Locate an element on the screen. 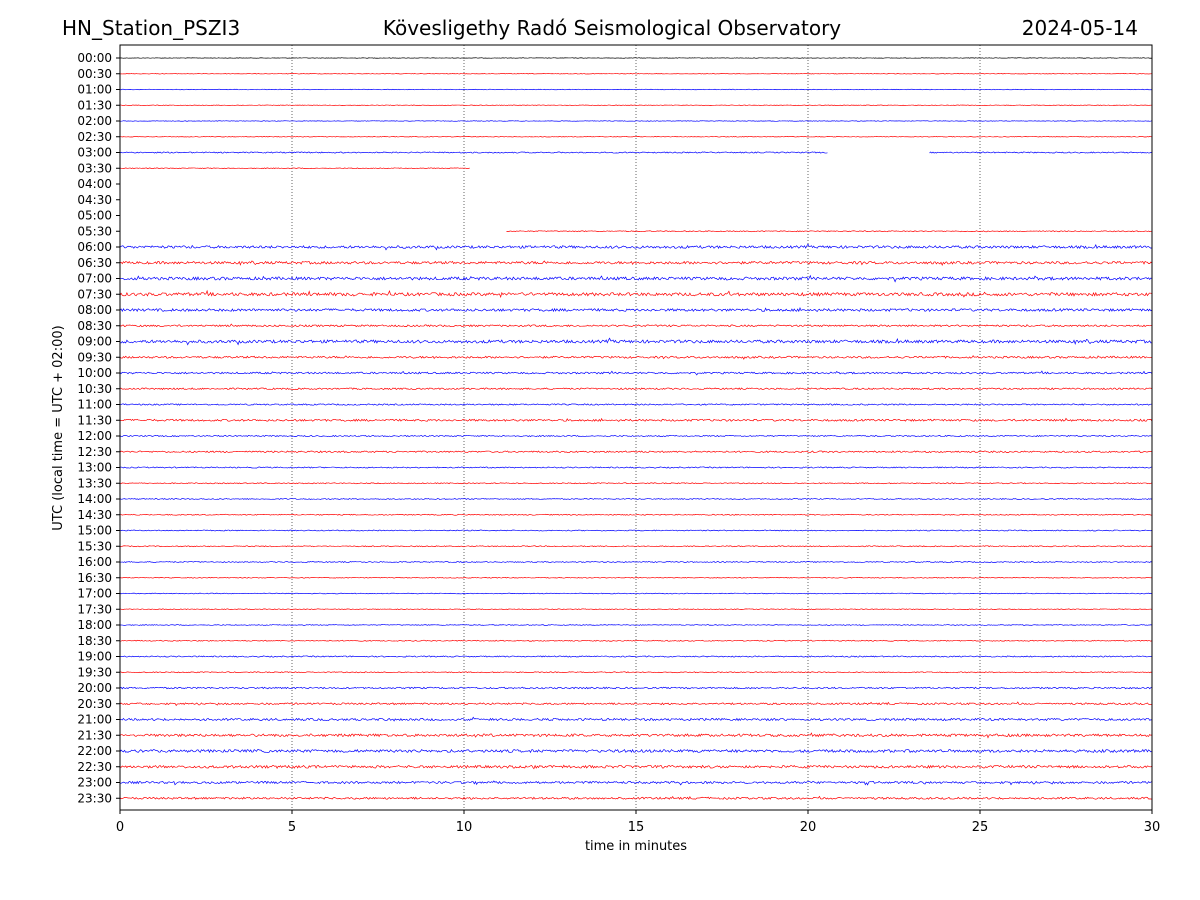  y-tick-label: 15:30 is located at coordinates (94, 546).